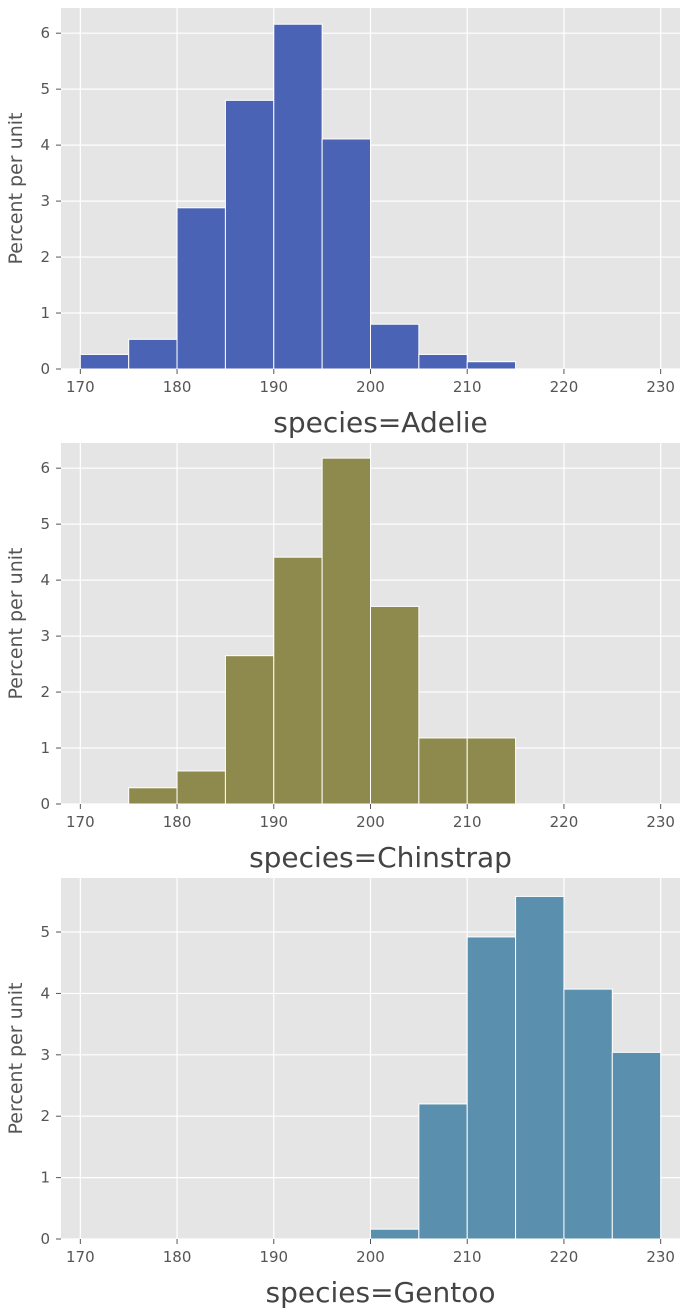 The image size is (680, 1316). Describe the element at coordinates (381, 1292) in the screenshot. I see `x-axis-title: species=Gentoo` at that location.